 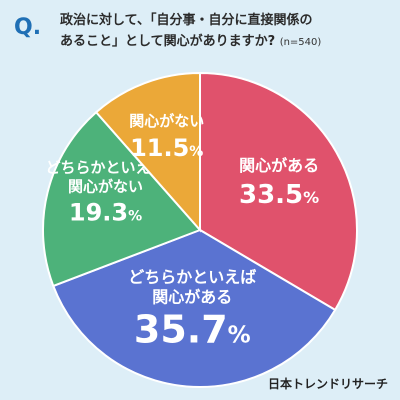 I want to click on slice-label-2-line-1: どちらかといえば, so click(x=192, y=277).